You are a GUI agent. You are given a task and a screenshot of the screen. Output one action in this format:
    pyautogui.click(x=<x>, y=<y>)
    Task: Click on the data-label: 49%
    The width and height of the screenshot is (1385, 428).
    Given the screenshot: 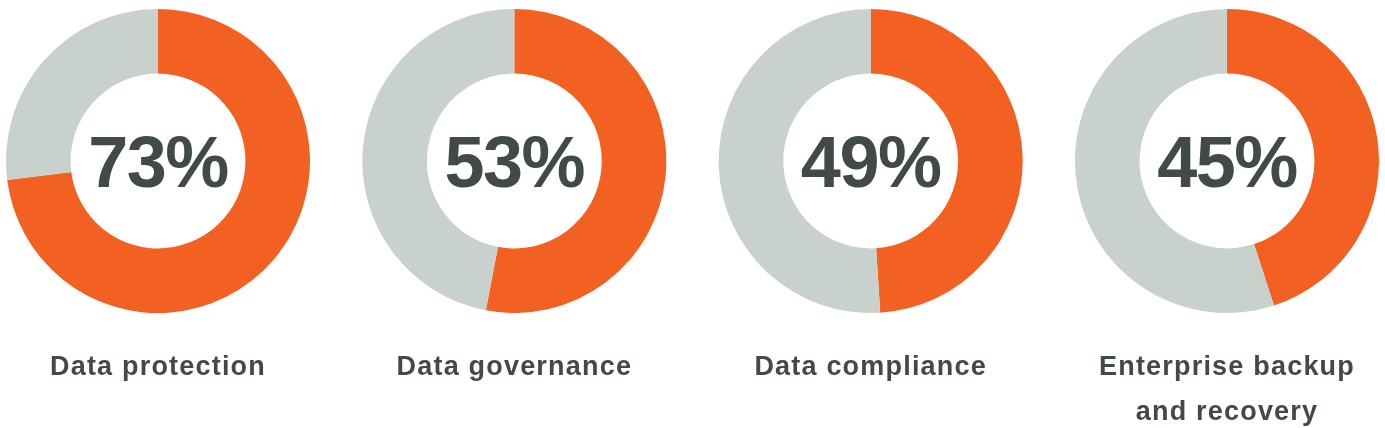 What is the action you would take?
    pyautogui.click(x=870, y=162)
    